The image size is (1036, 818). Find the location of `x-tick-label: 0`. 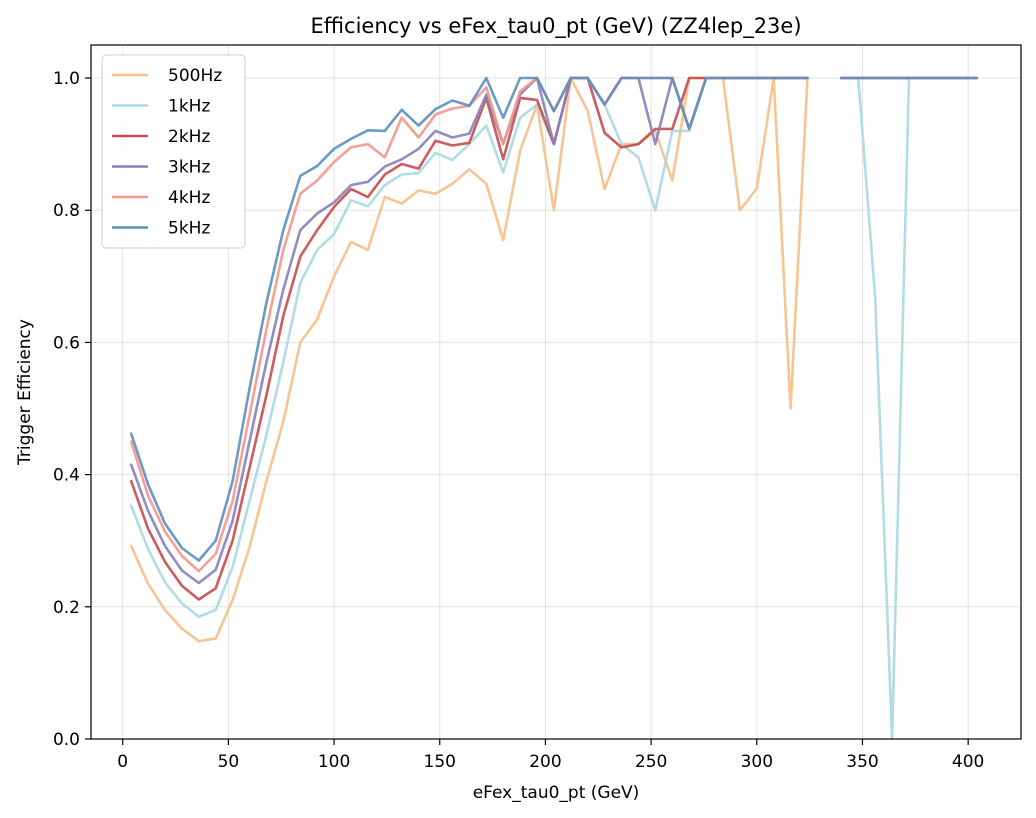

x-tick-label: 0 is located at coordinates (122, 762).